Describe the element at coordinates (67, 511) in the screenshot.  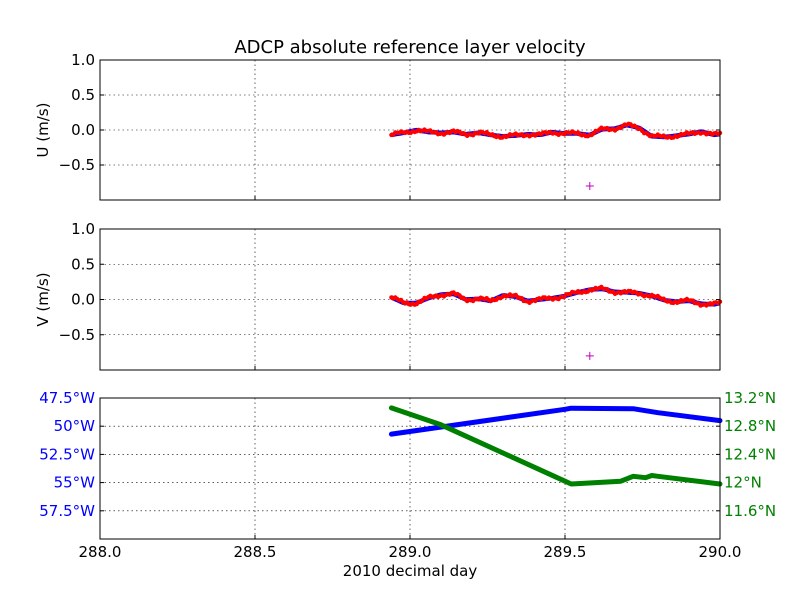
I see `longitude-tick-label: 57.5°W` at that location.